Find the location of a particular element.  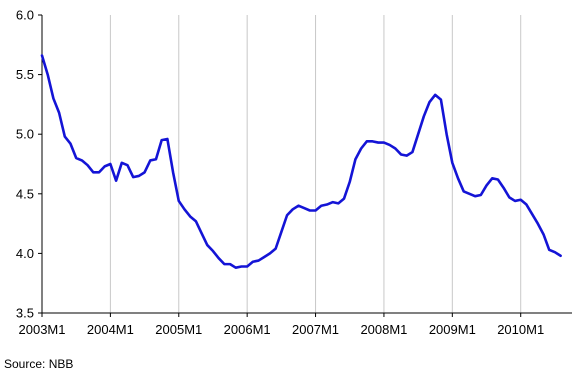

x-tick-label: 2010M1 is located at coordinates (520, 329).